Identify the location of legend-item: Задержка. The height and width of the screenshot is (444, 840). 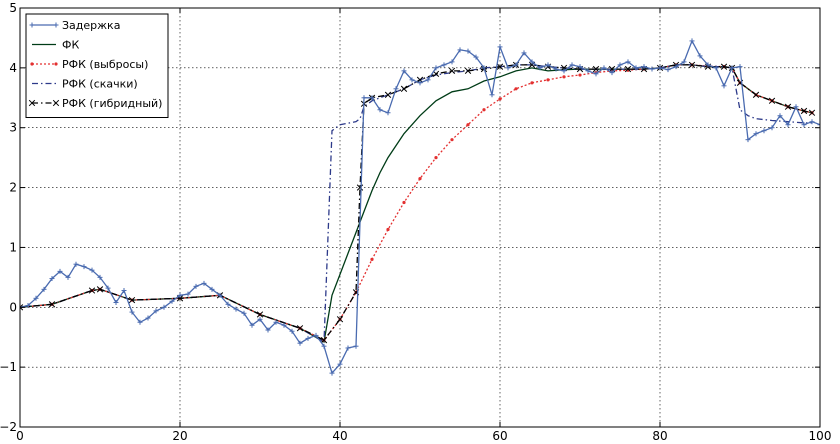
(74, 25).